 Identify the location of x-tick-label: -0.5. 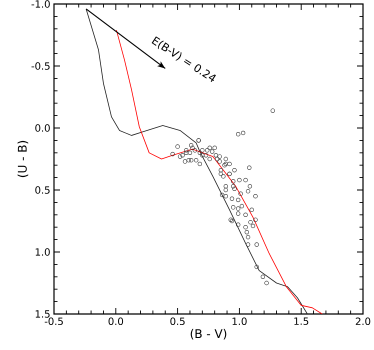
(53, 322).